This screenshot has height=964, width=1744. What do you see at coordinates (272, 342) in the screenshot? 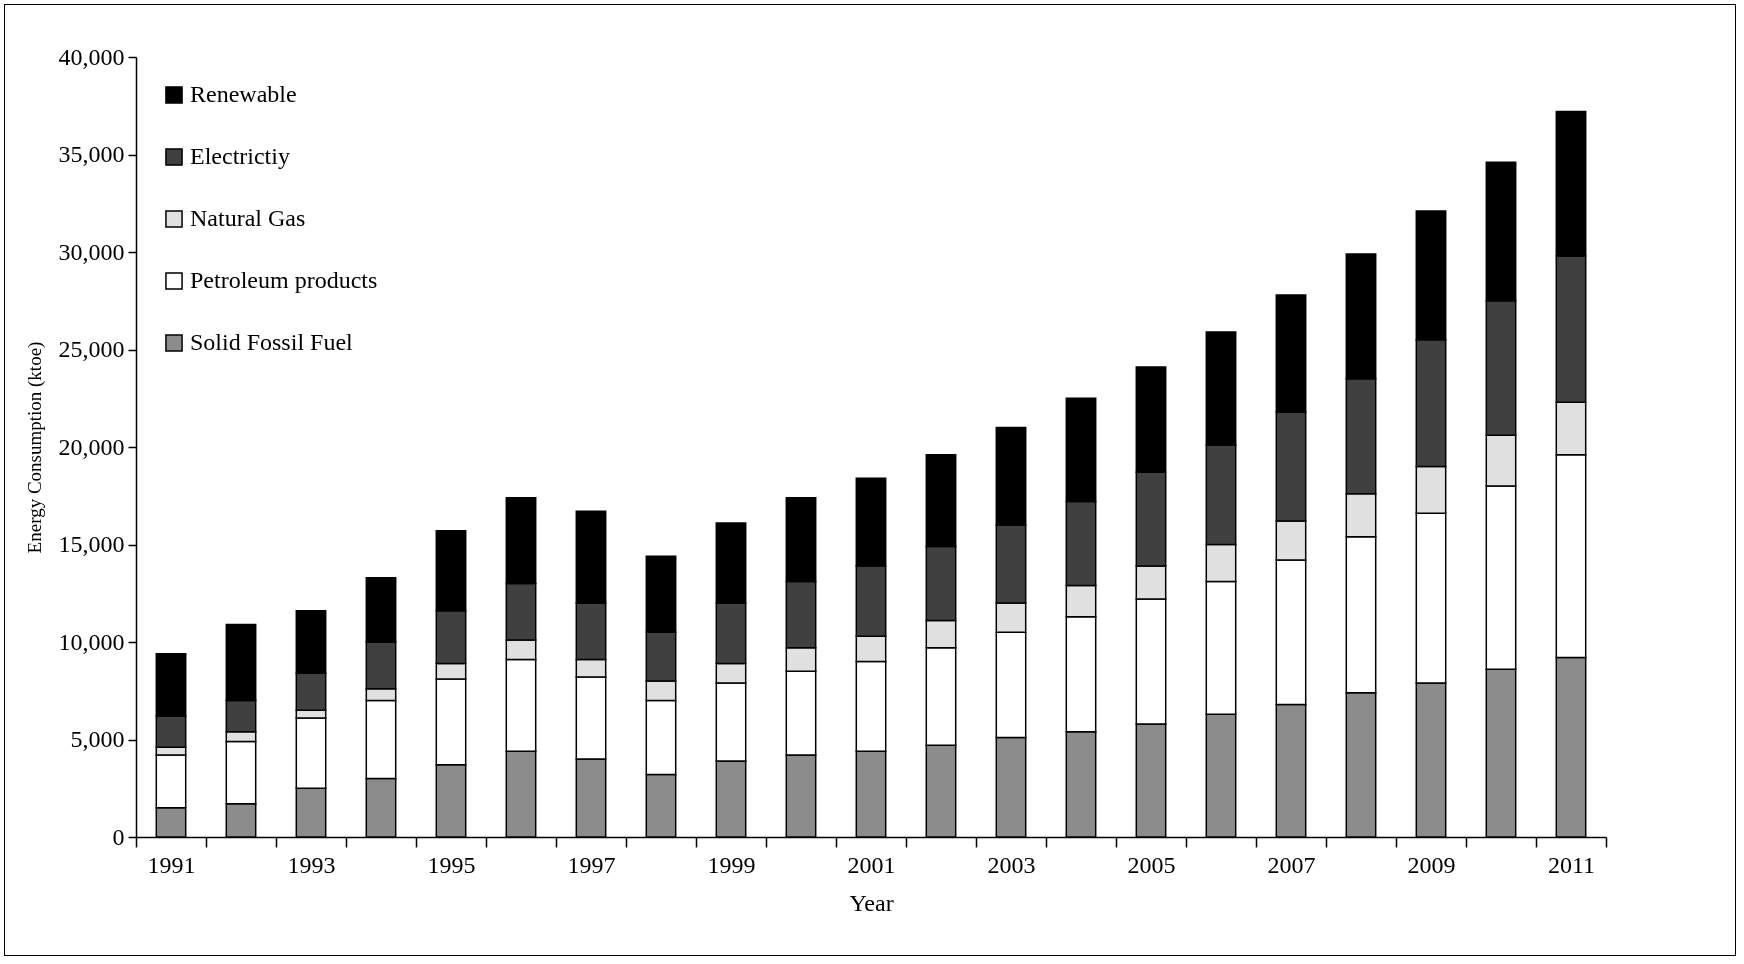
I see `legend-label: Solid Fossil Fuel` at bounding box center [272, 342].